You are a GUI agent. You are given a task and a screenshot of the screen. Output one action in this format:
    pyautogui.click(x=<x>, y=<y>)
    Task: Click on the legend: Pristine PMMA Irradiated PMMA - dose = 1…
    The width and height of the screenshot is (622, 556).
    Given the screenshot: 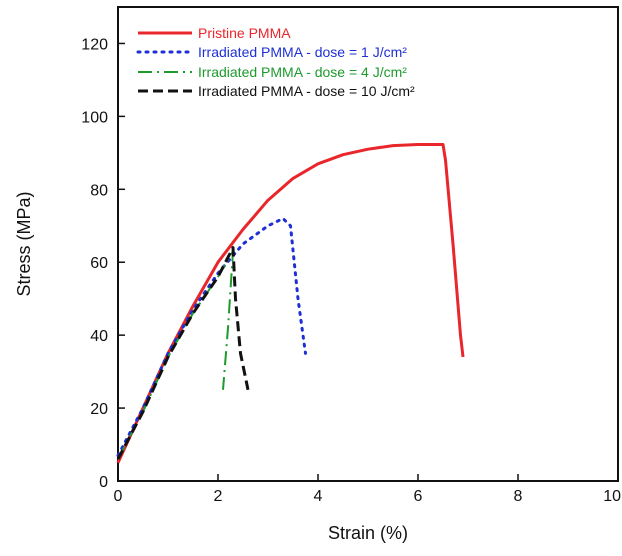 What is the action you would take?
    pyautogui.click(x=275, y=62)
    